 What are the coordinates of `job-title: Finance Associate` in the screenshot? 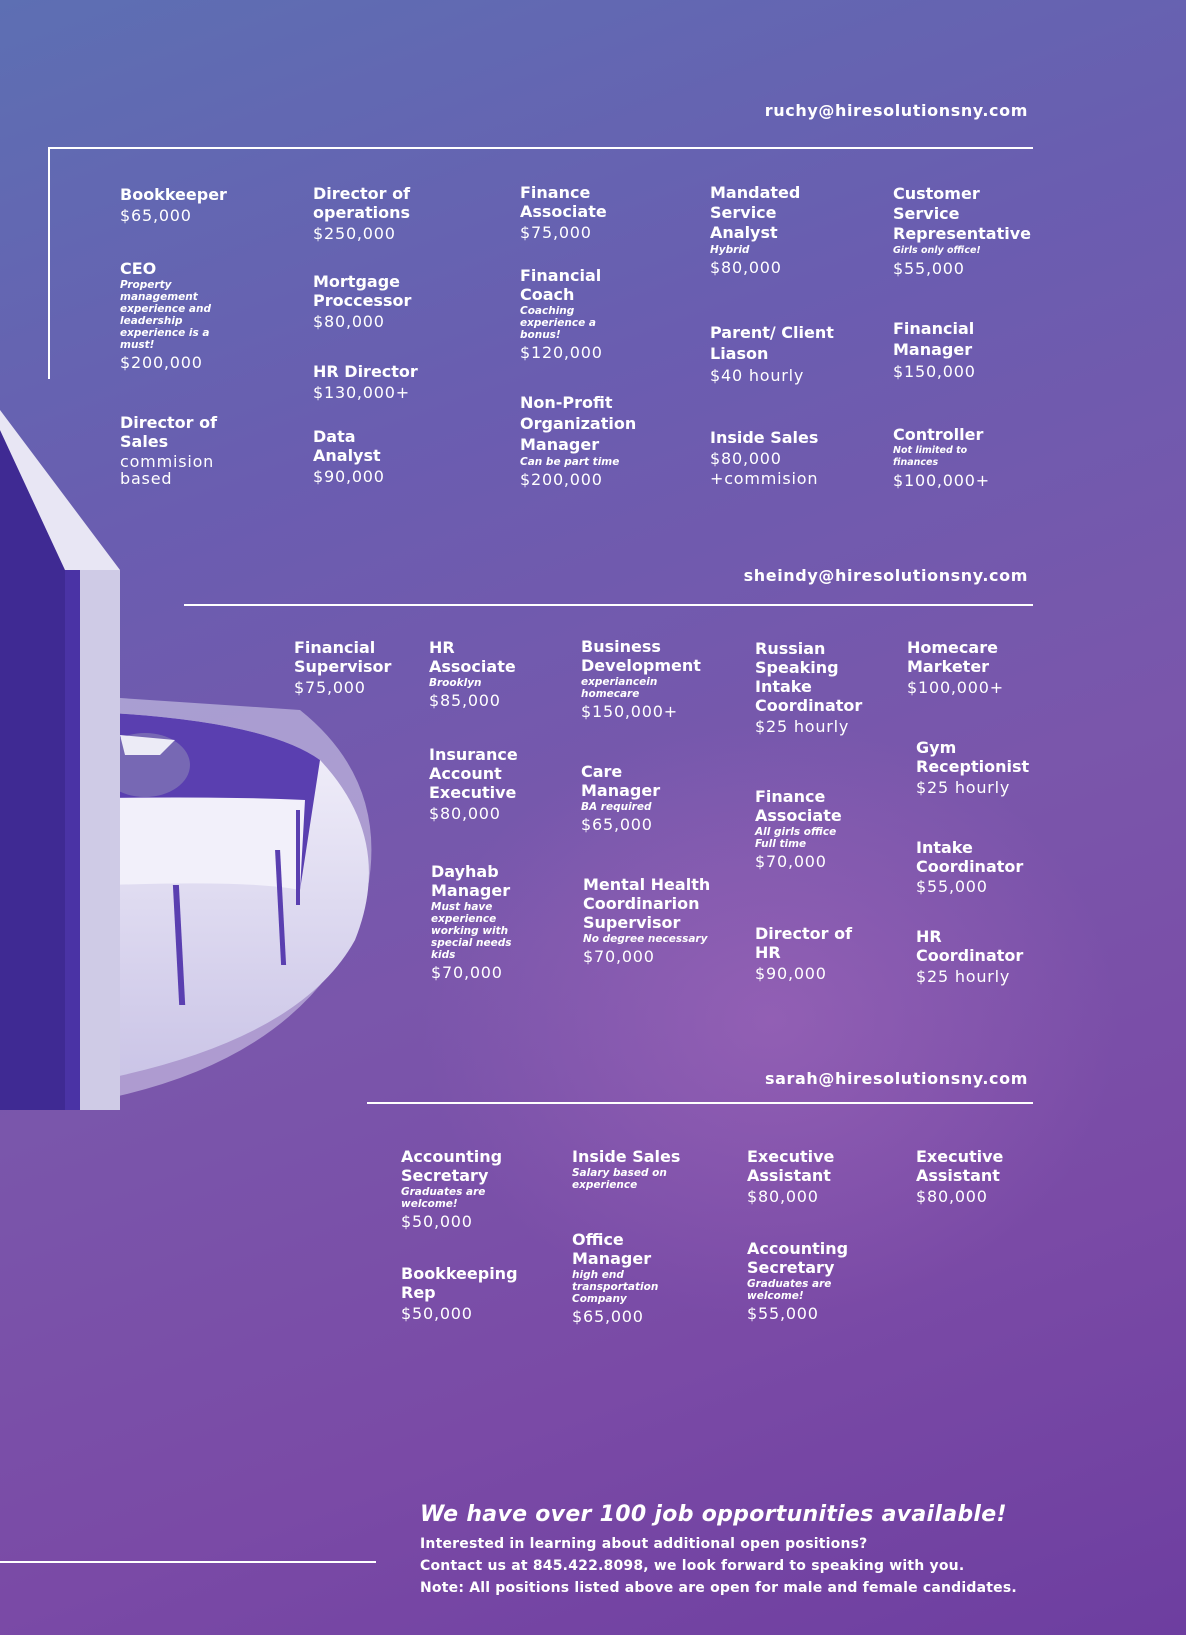 It's located at (798, 806).